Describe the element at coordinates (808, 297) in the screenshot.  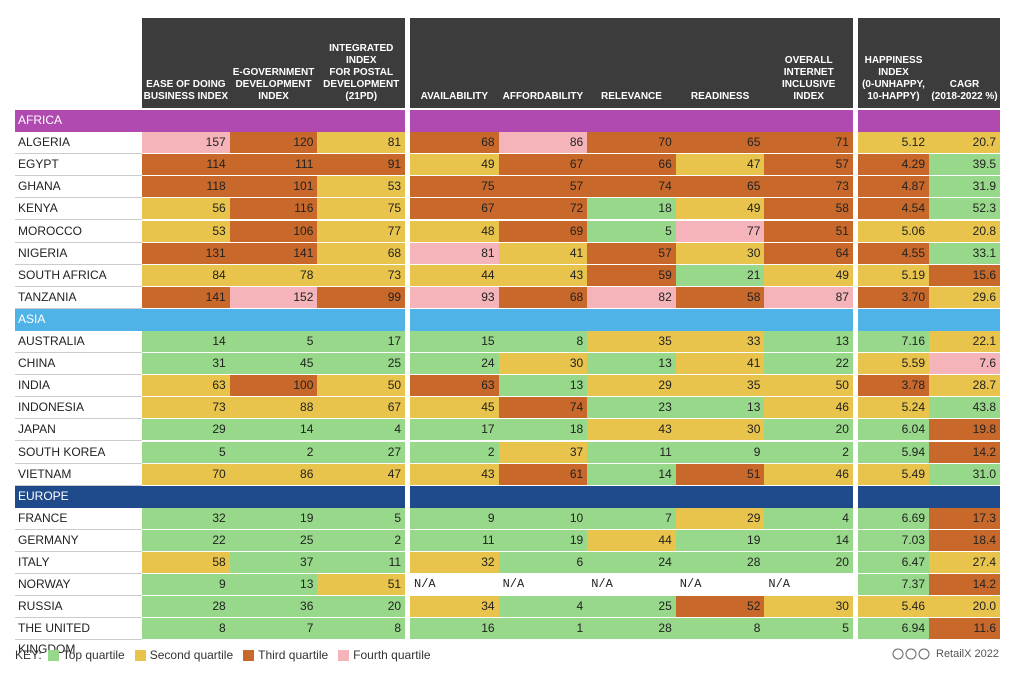
I see `cell: 87` at that location.